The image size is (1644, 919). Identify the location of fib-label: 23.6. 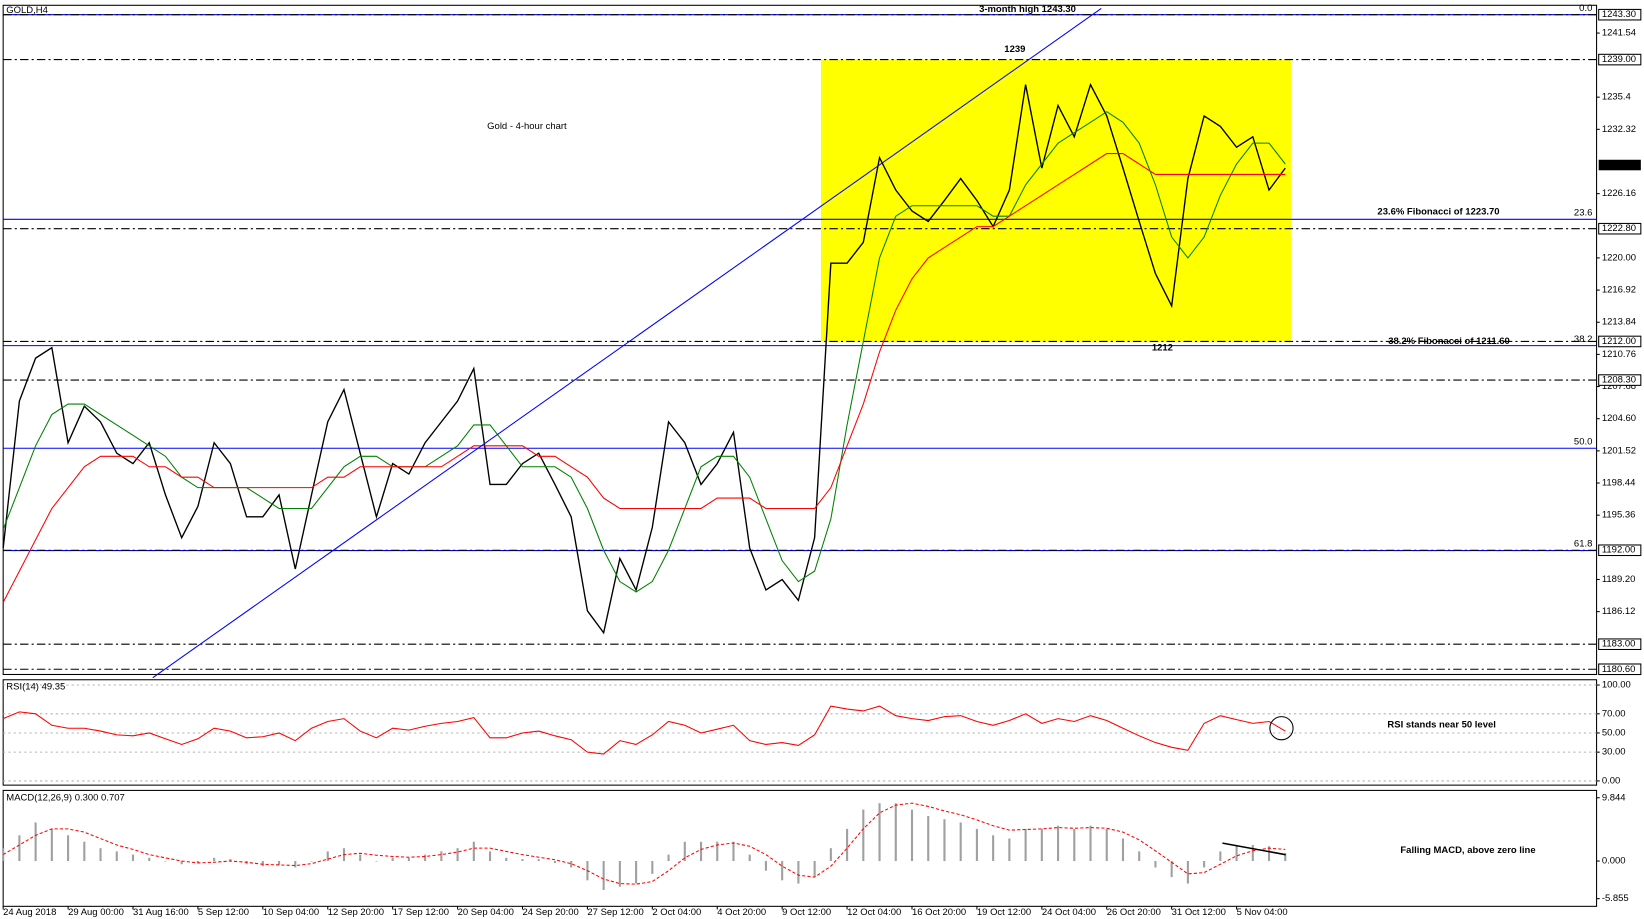
(1583, 212).